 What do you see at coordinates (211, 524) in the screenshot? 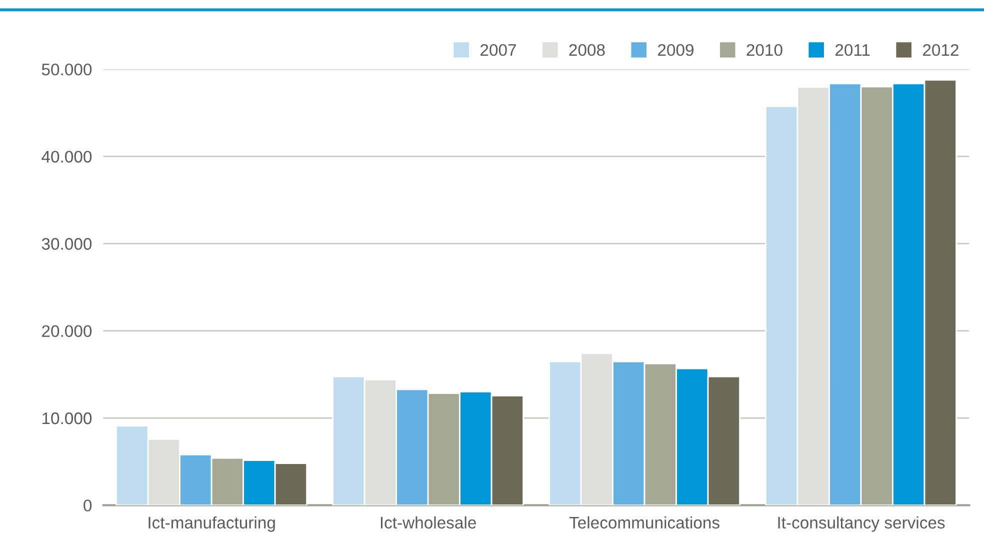
I see `x-tick-label: Ict-manufacturing` at bounding box center [211, 524].